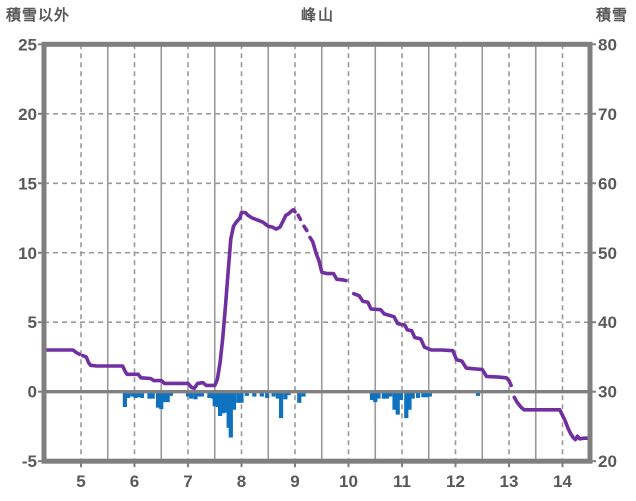 This screenshot has width=636, height=501. Describe the element at coordinates (607, 392) in the screenshot. I see `right-tick-label: 30` at that location.